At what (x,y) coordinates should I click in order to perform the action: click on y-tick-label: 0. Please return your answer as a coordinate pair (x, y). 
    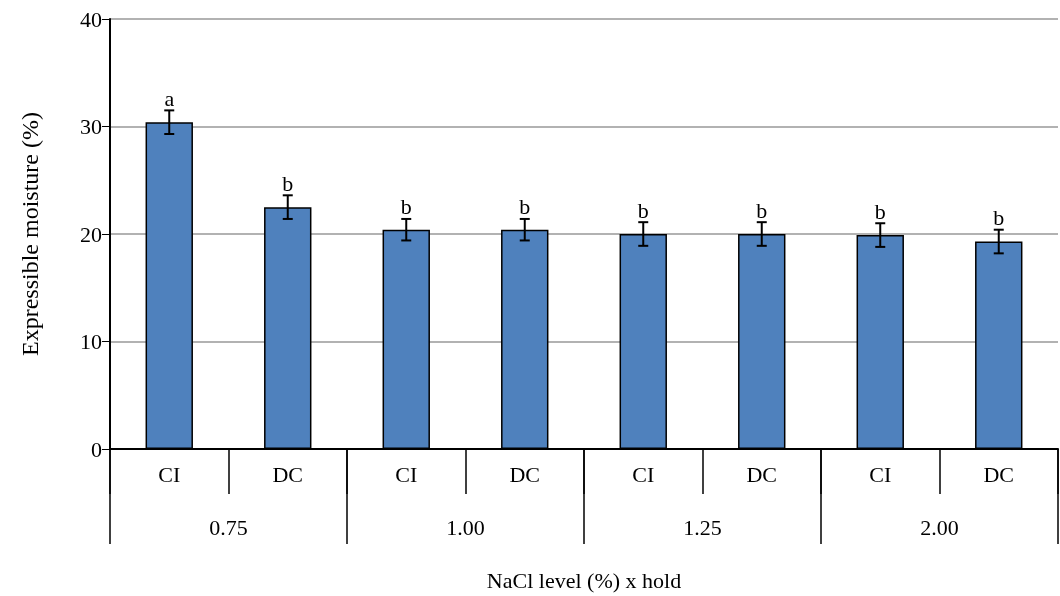
    Looking at the image, I should click on (96, 449).